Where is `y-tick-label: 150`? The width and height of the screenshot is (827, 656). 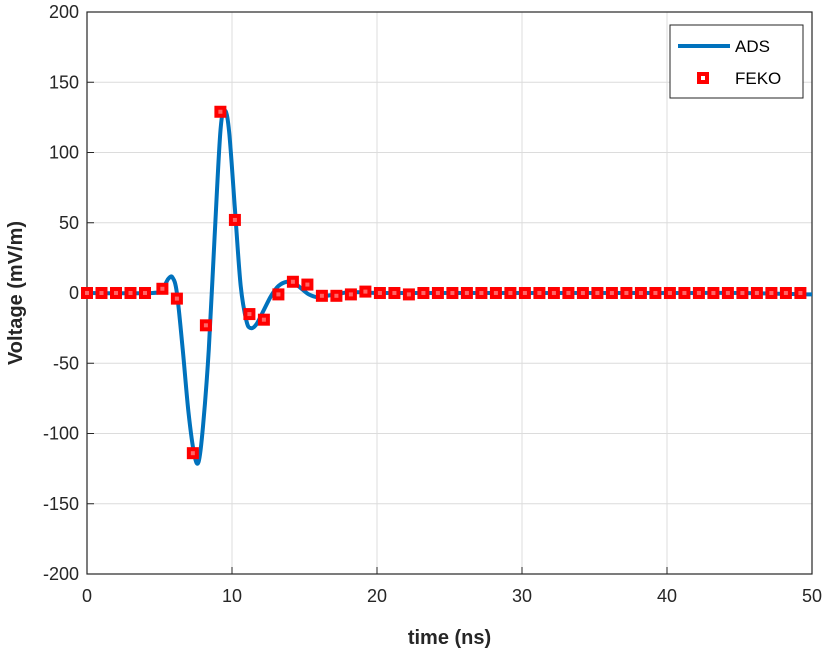
y-tick-label: 150 is located at coordinates (64, 82).